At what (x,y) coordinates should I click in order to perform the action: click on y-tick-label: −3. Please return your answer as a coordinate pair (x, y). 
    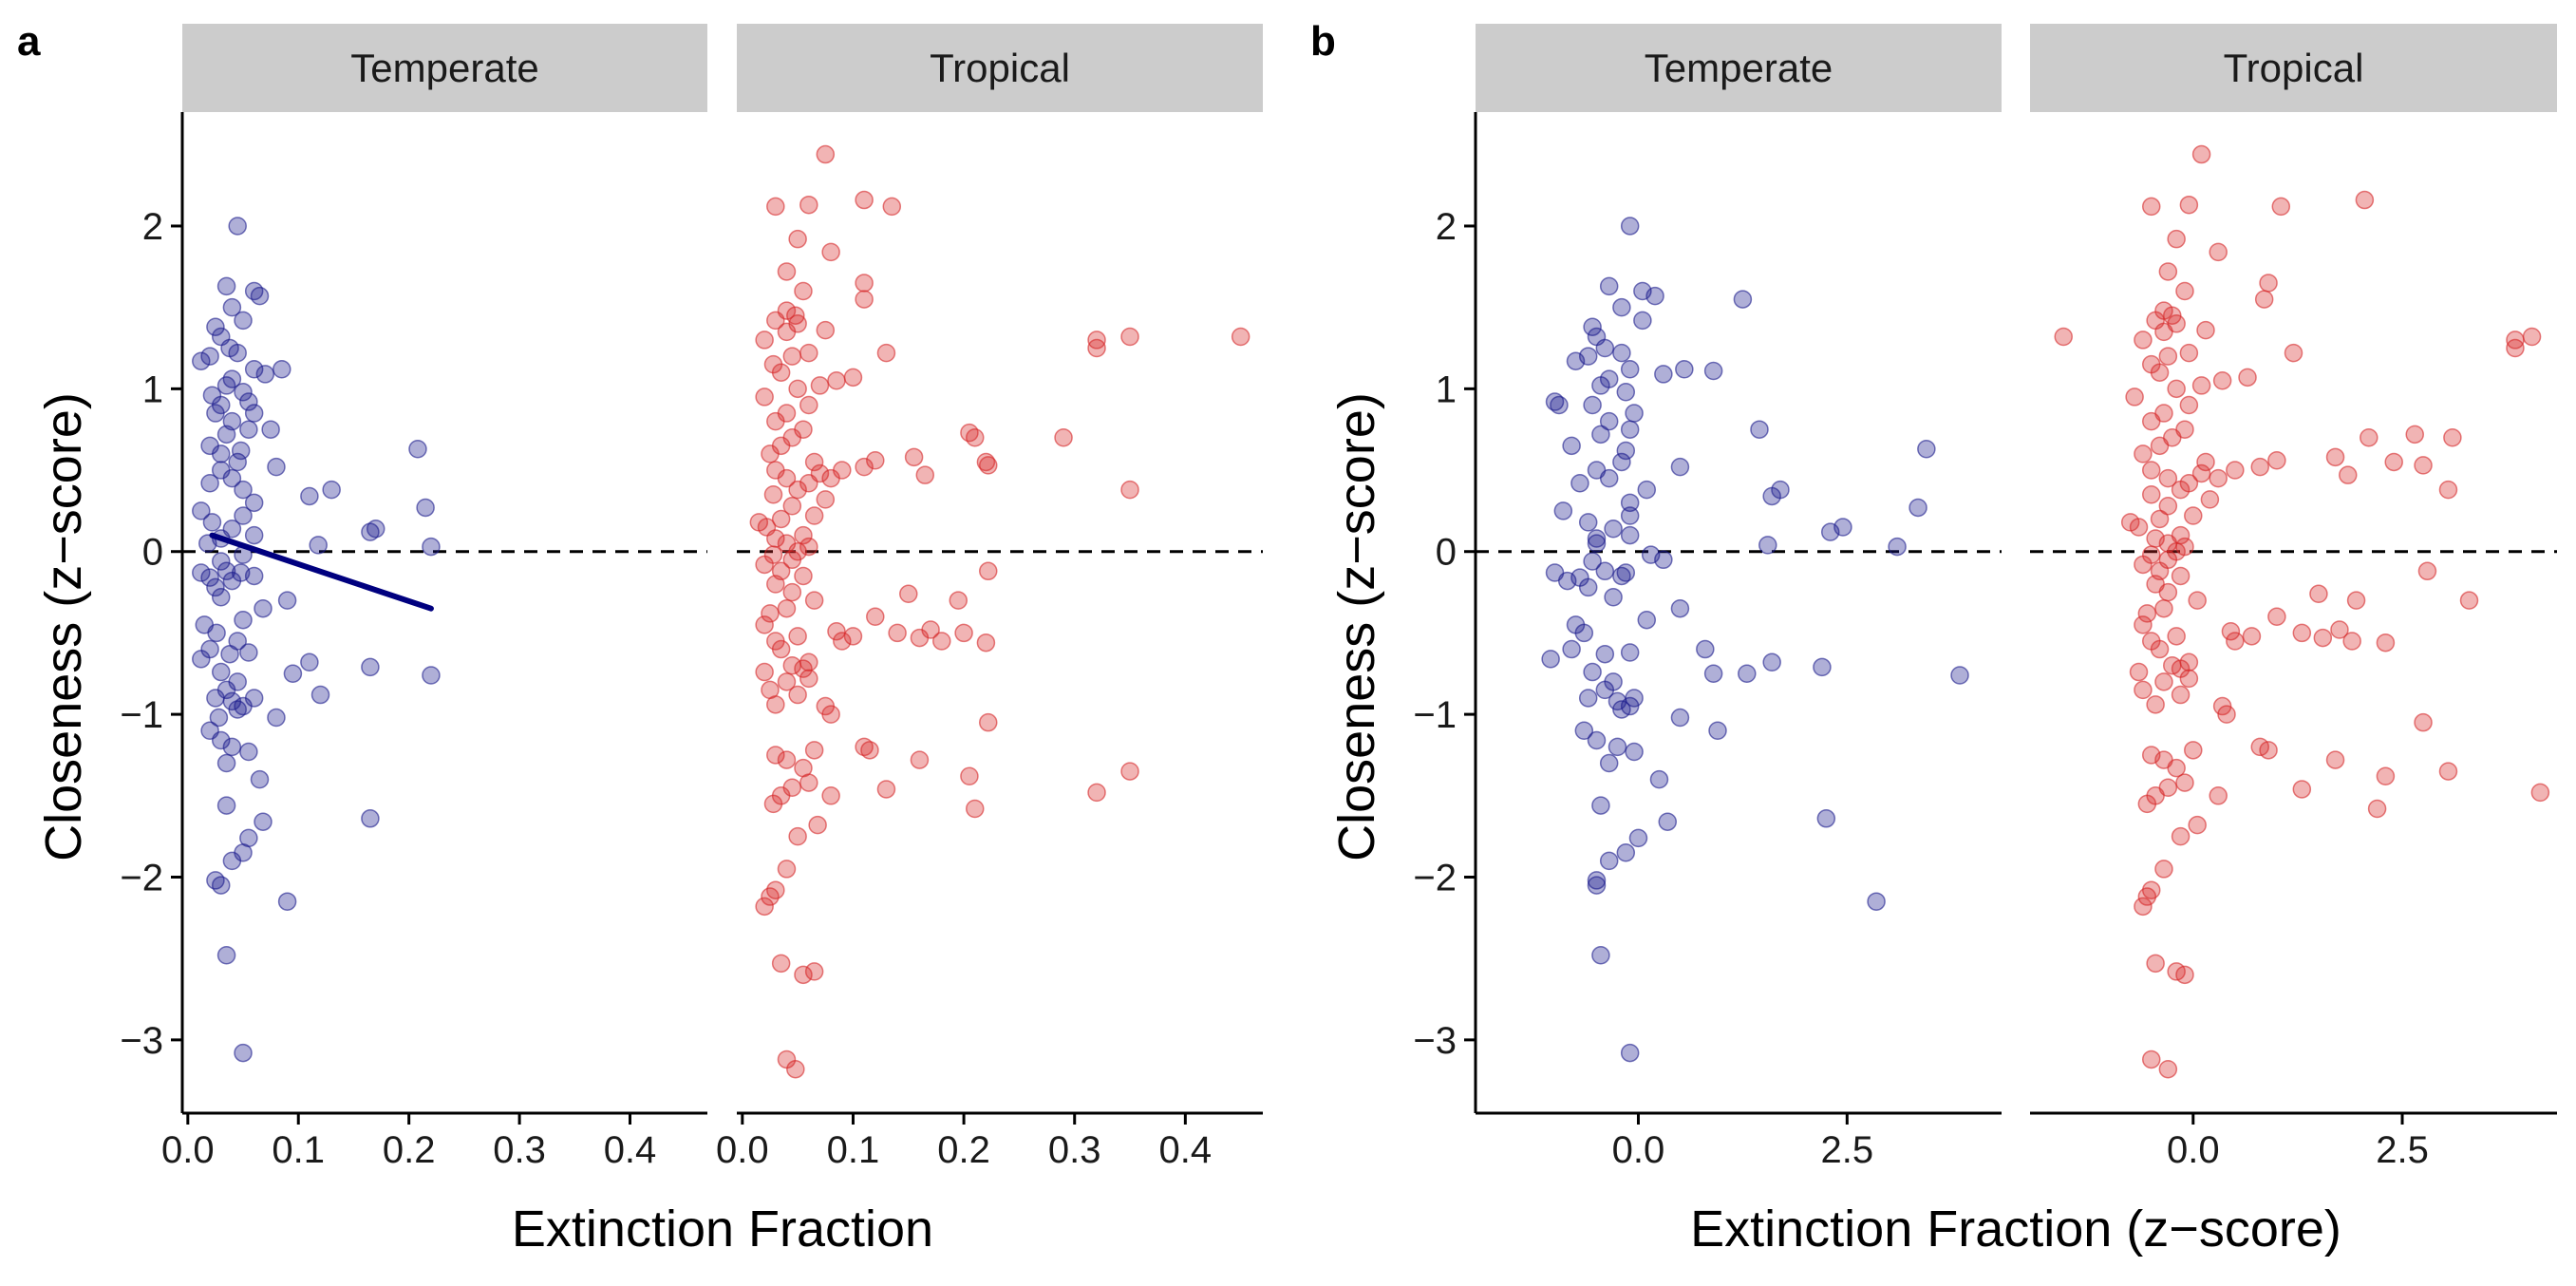
    Looking at the image, I should click on (141, 1041).